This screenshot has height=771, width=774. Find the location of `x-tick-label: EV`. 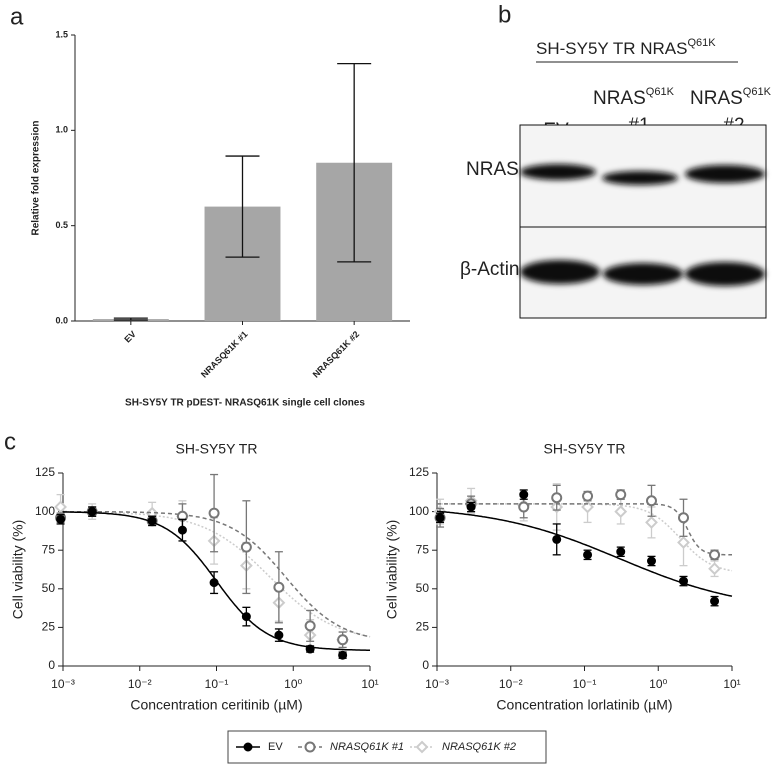

x-tick-label: EV is located at coordinates (130, 337).